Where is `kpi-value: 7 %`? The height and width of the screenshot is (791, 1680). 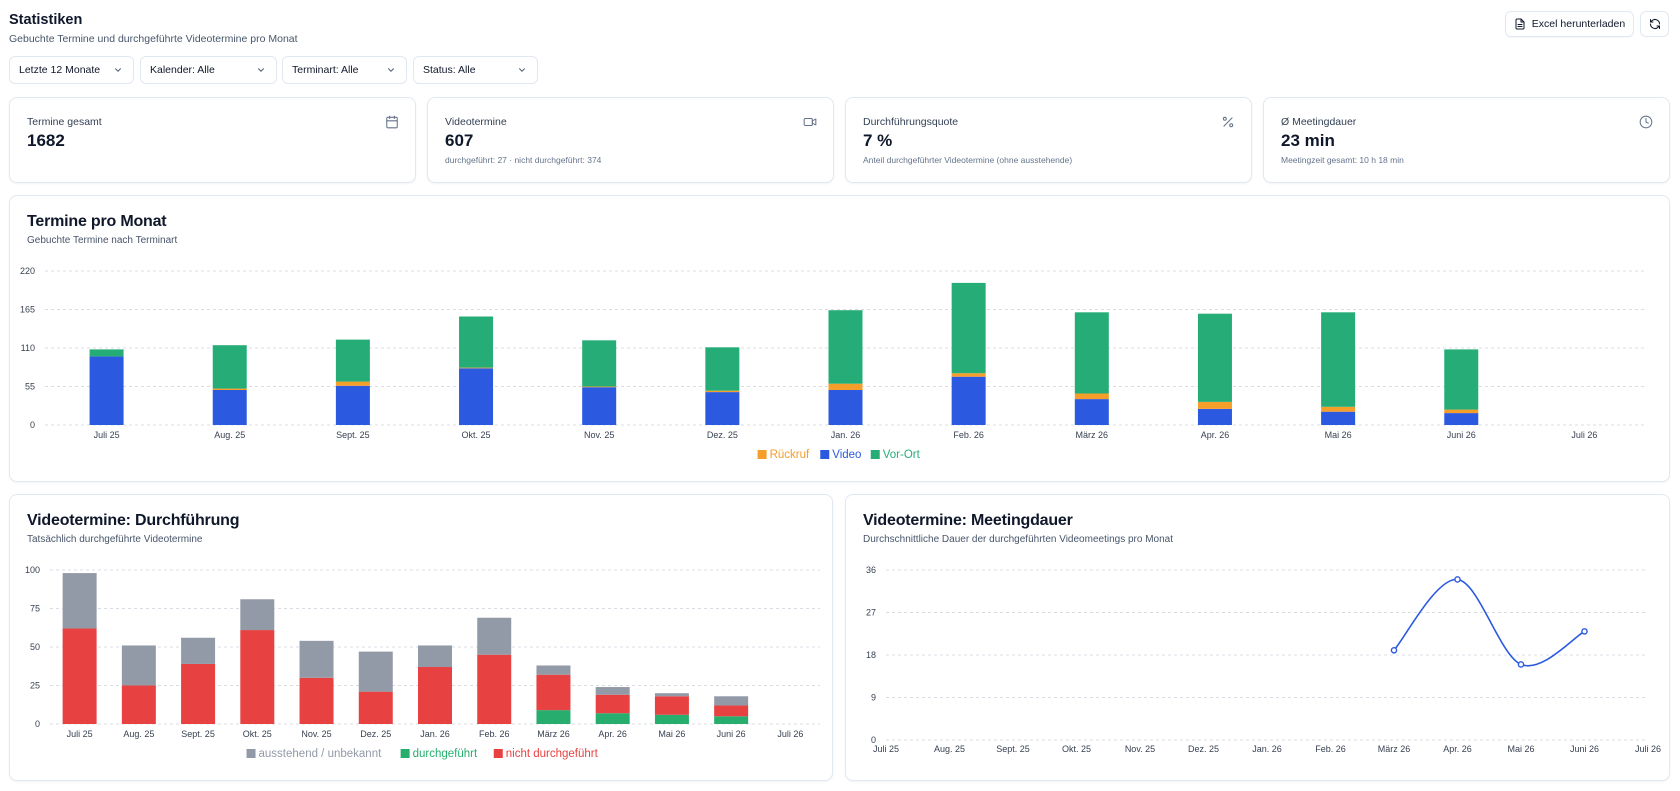 kpi-value: 7 % is located at coordinates (878, 140).